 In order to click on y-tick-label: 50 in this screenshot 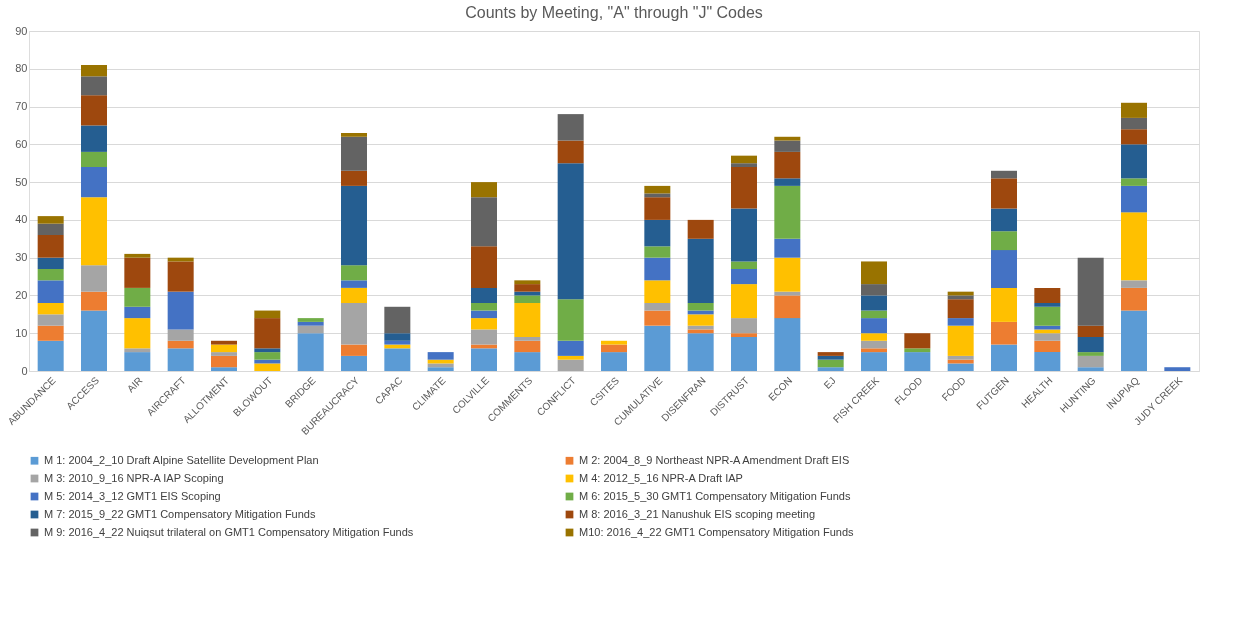, I will do `click(21, 181)`.